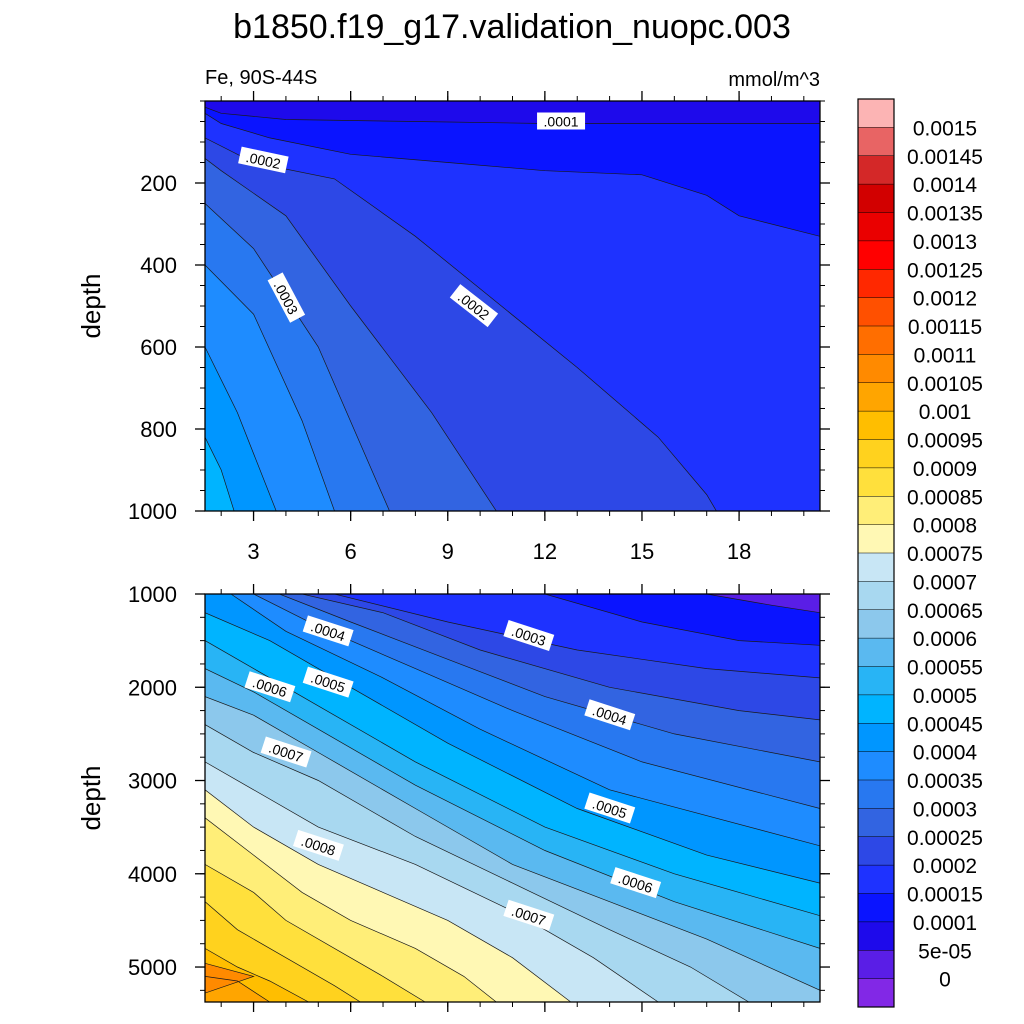  I want to click on contour-line-0.00025, so click(561, 657).